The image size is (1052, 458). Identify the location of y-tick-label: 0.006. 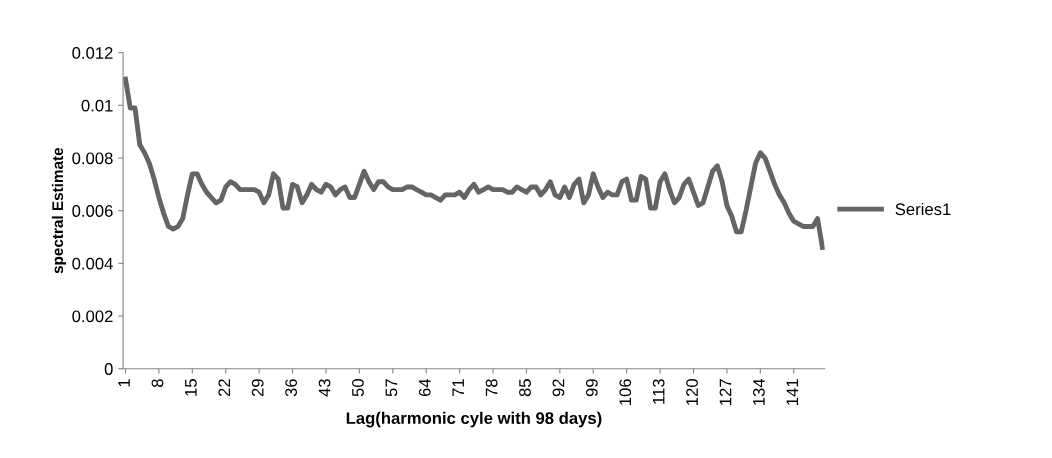
(92, 211).